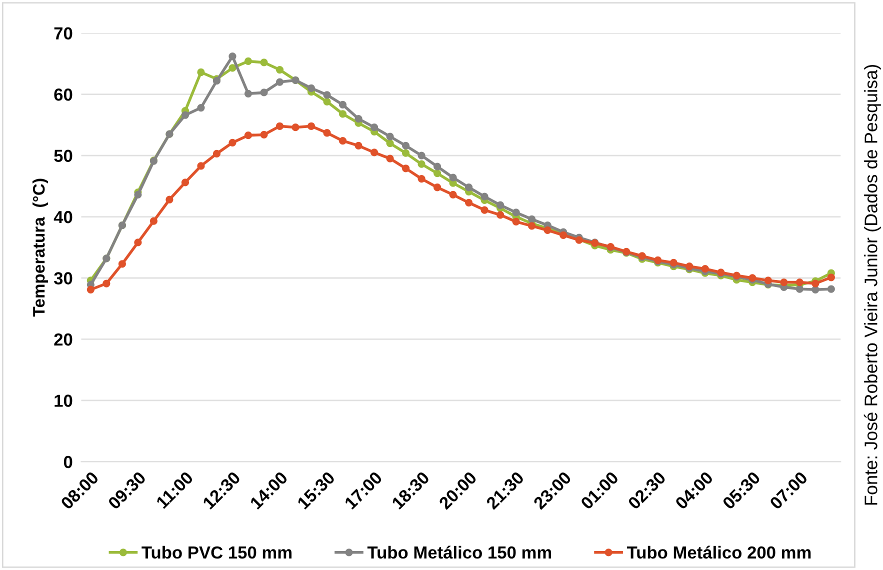  Describe the element at coordinates (63, 400) in the screenshot. I see `y-tick-label: 10` at that location.